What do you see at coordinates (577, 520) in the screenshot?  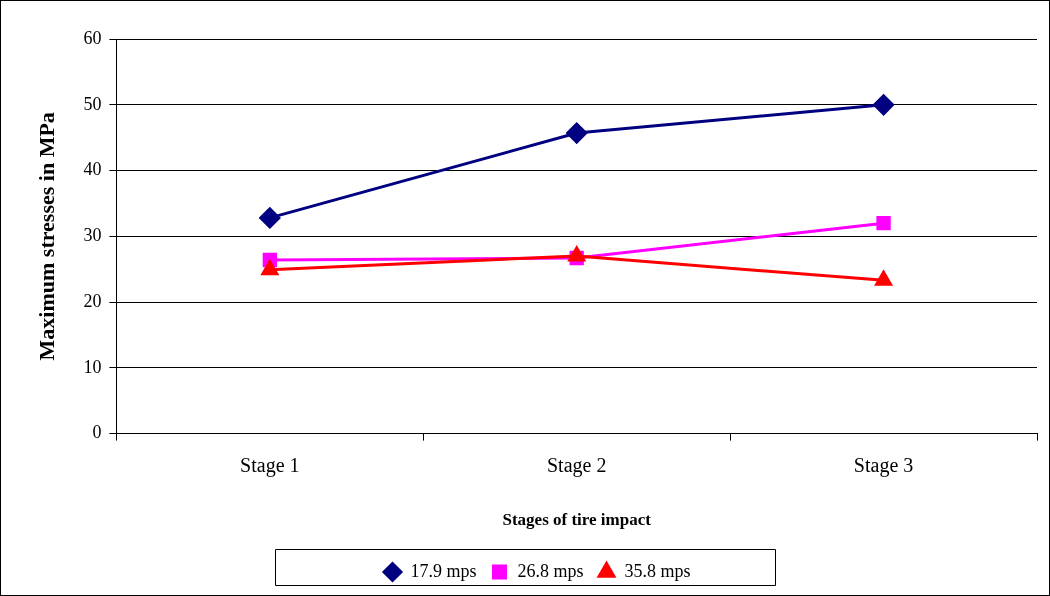 I see `x-axis-title: Stages of tire impact` at bounding box center [577, 520].